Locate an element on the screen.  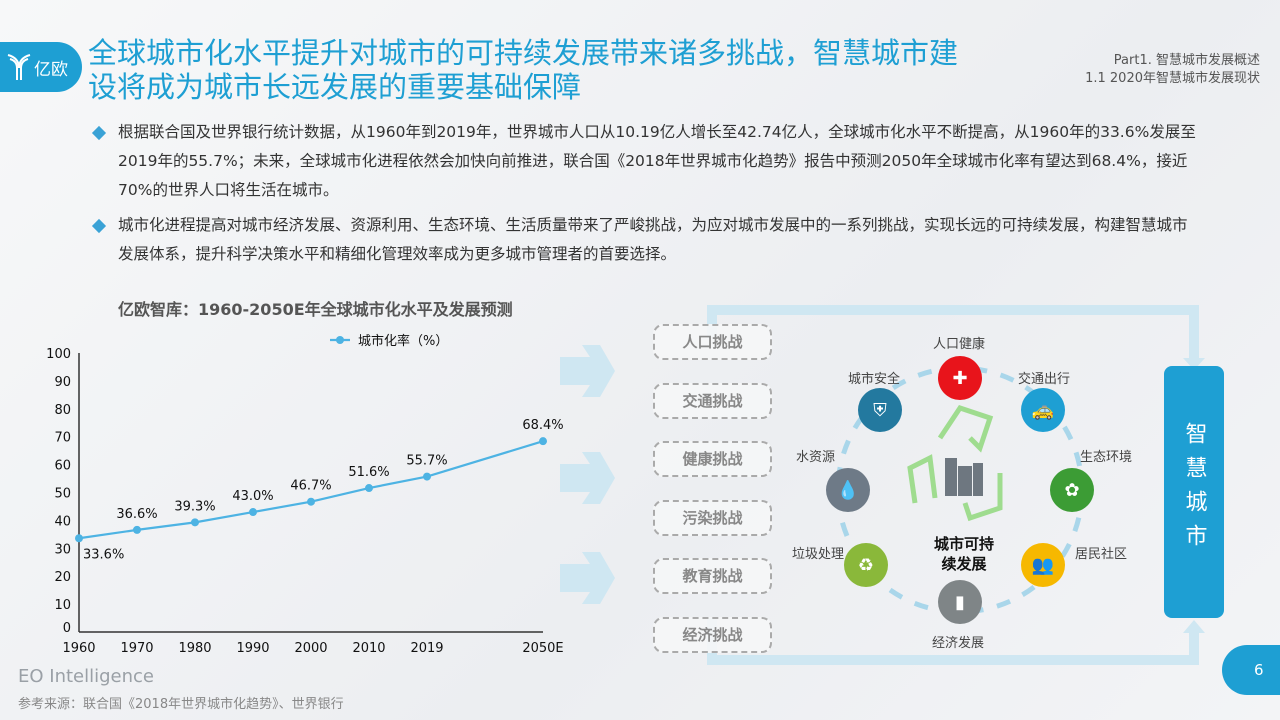
y-tick-label: 40 is located at coordinates (62, 521).